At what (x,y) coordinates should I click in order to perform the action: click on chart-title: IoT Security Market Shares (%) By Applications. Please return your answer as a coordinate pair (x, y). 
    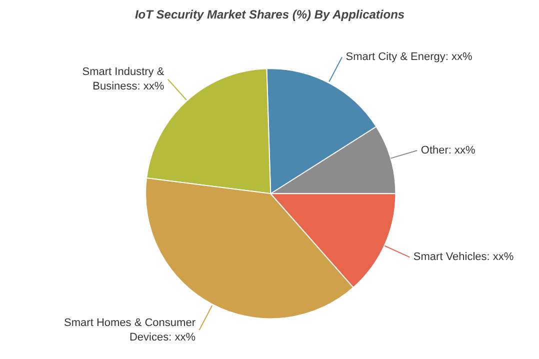
    Looking at the image, I should click on (269, 15).